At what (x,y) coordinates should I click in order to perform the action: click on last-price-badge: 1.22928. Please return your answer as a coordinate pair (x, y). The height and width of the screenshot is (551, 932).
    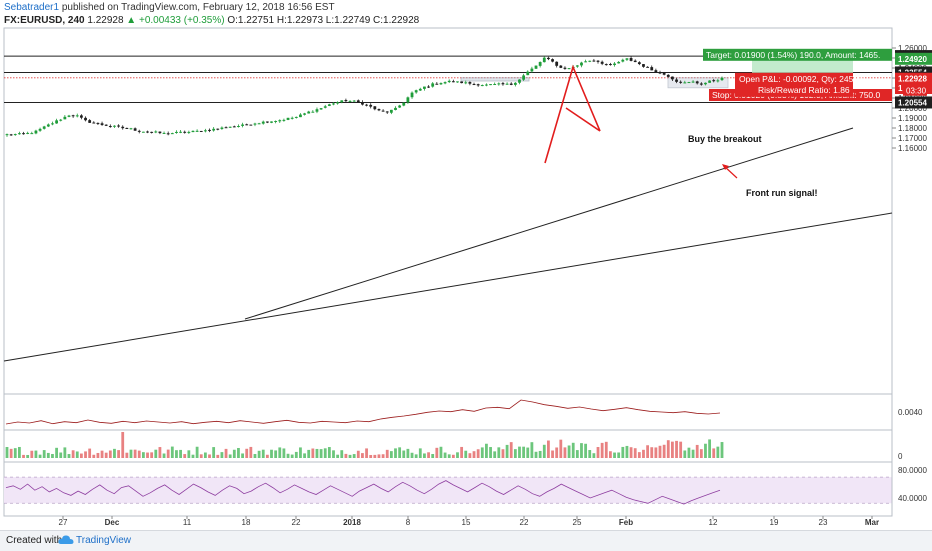
    Looking at the image, I should click on (912, 79).